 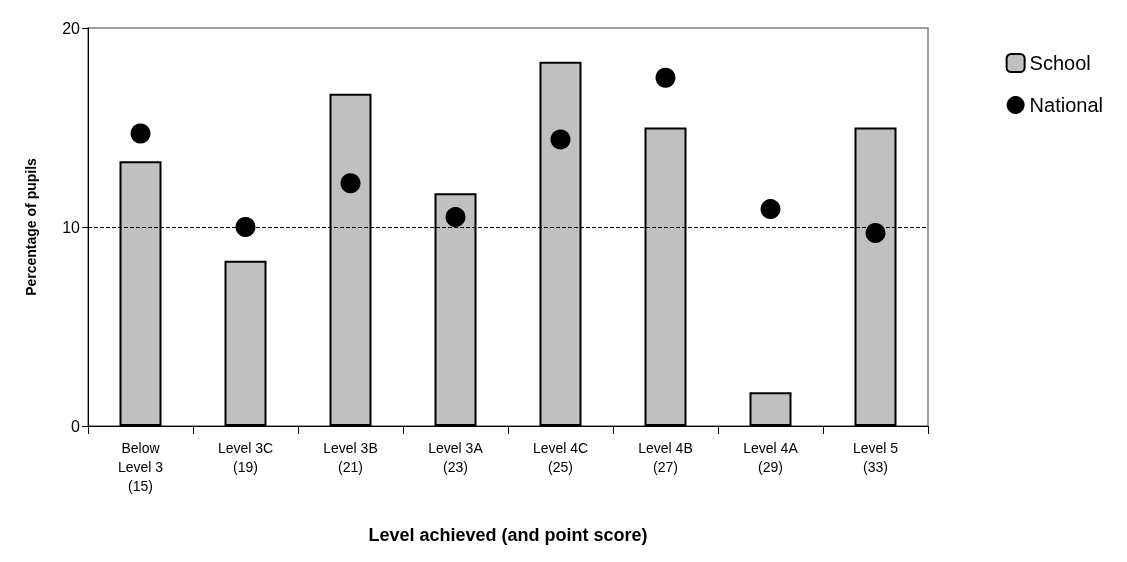 I want to click on legend-label: School, so click(x=1060, y=63).